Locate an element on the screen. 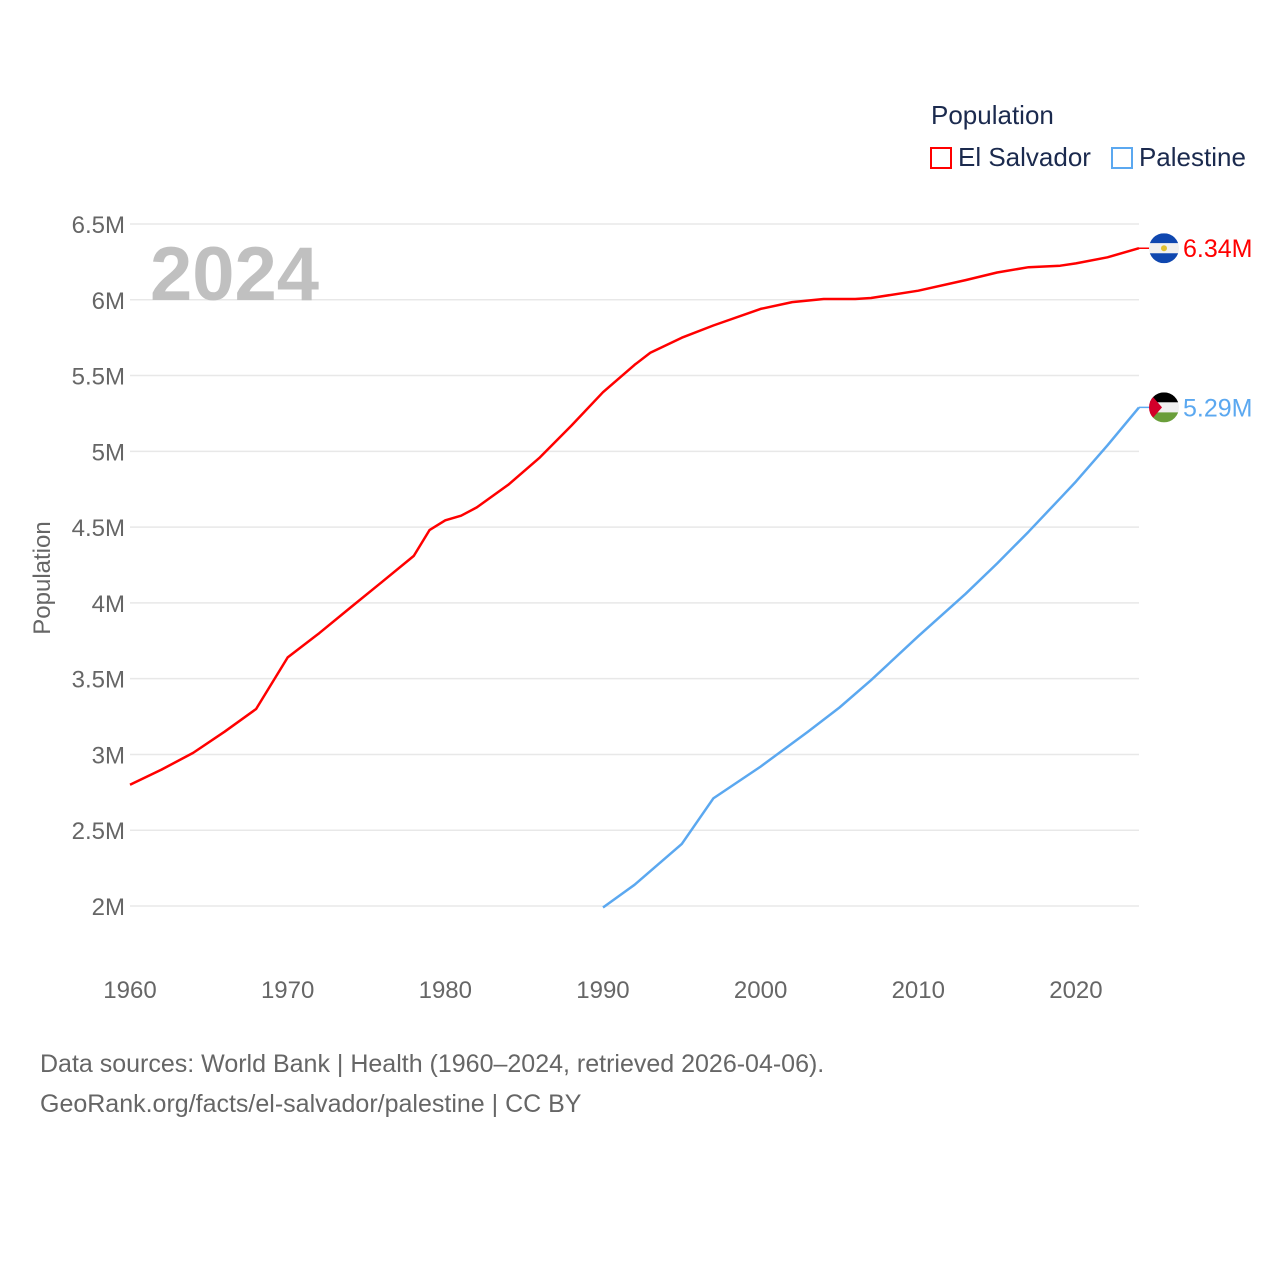  y-tick-label: 3M is located at coordinates (108, 755).